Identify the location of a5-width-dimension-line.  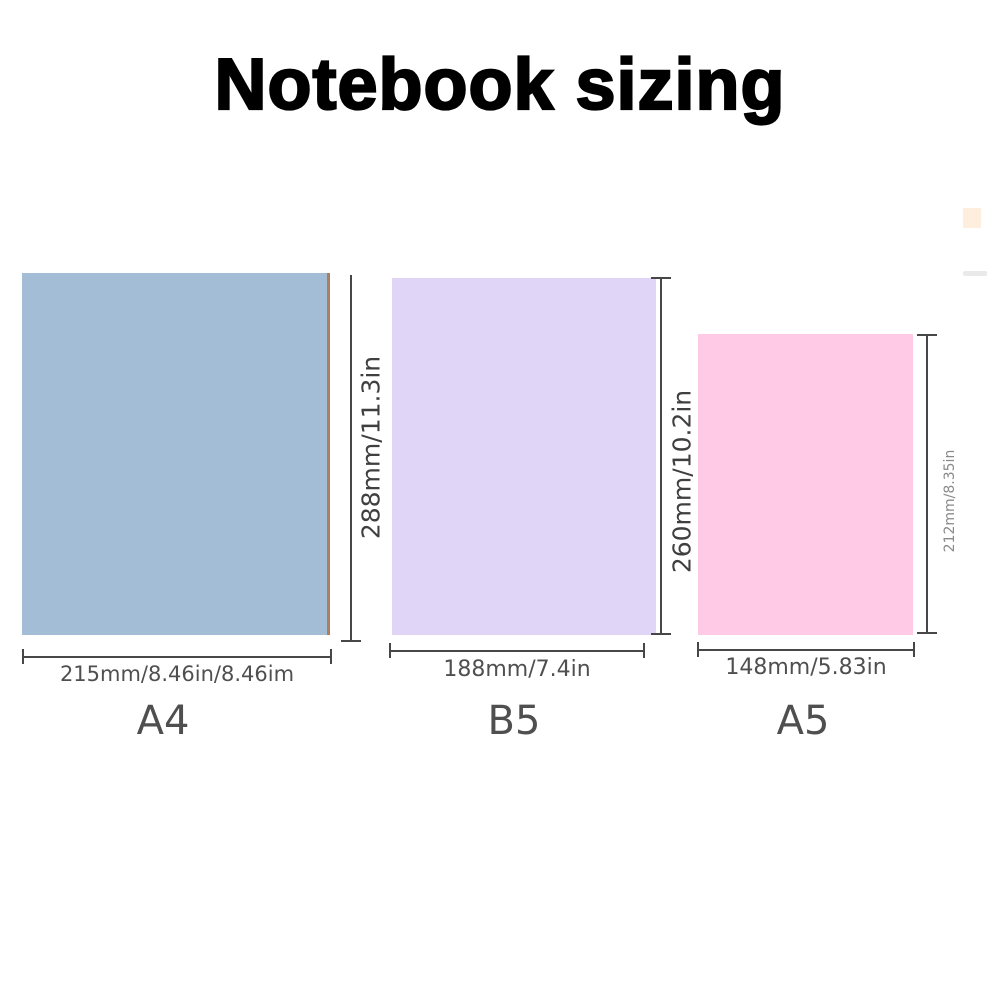
(806, 650).